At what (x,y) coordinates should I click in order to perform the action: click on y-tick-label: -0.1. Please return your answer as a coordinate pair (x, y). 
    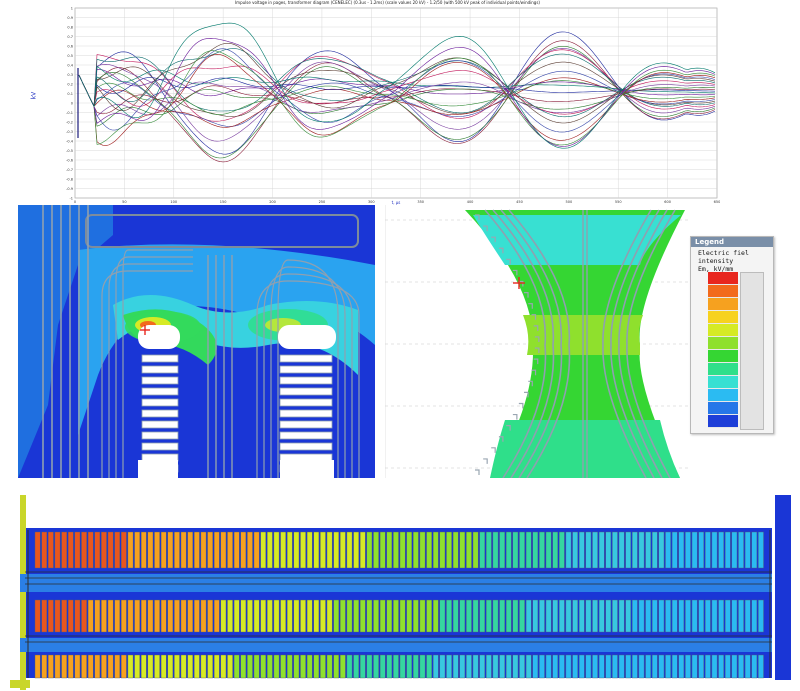
    Looking at the image, I should click on (69, 113).